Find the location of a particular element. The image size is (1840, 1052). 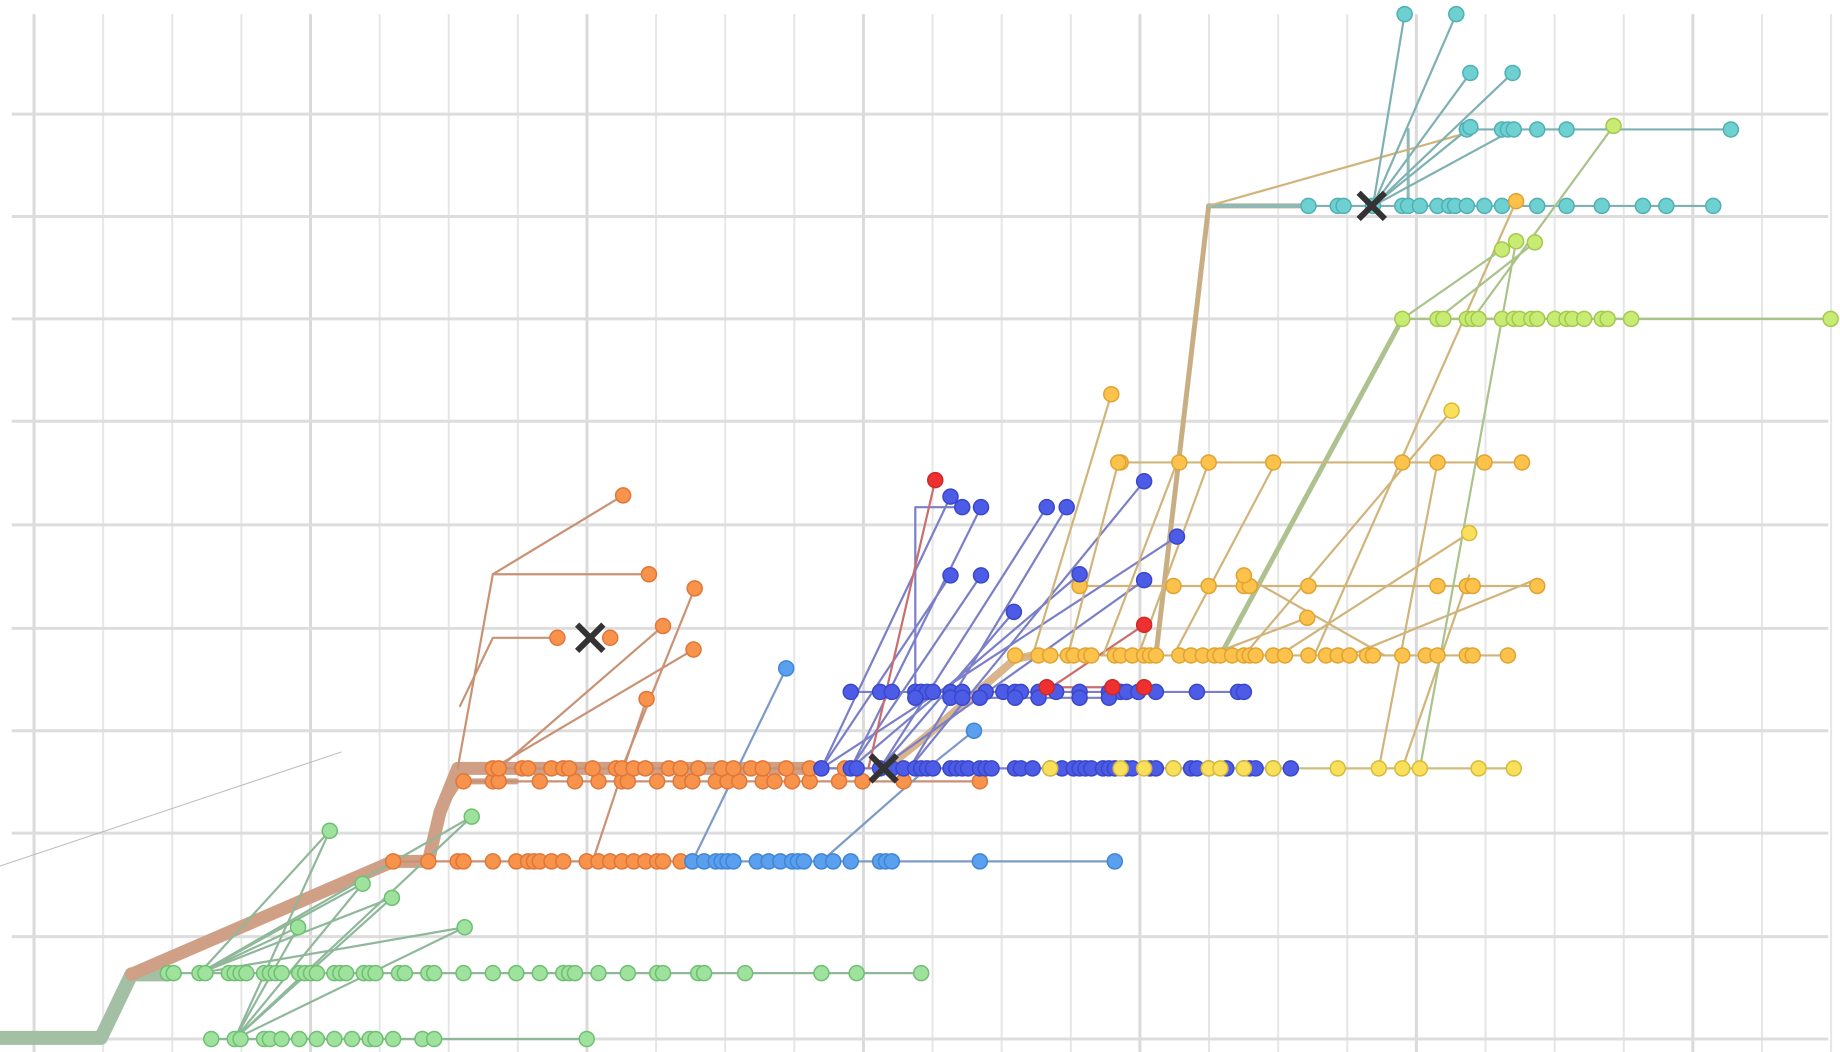

red-node is located at coordinates (1046, 687).